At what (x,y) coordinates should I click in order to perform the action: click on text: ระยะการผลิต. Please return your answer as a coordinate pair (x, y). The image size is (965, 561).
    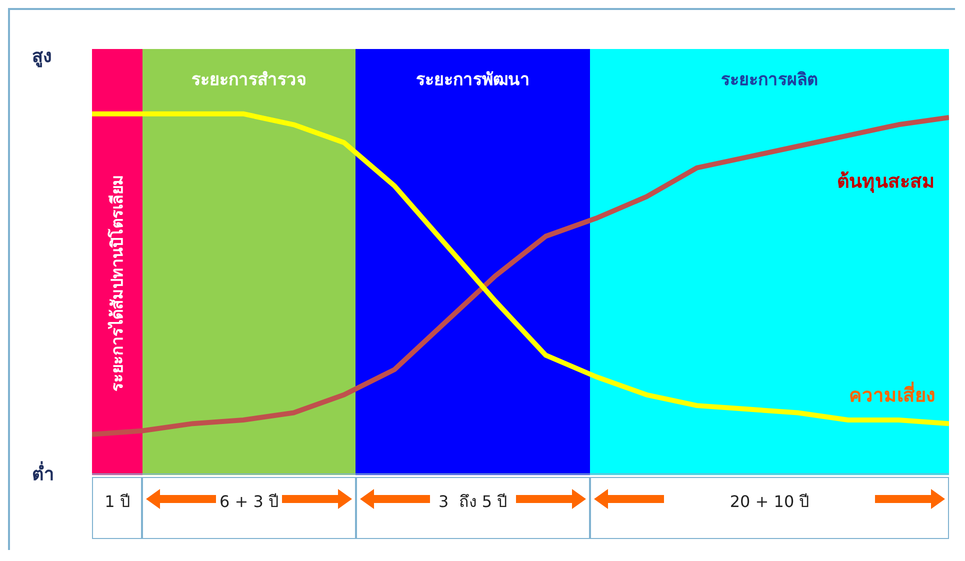
    Looking at the image, I should click on (770, 80).